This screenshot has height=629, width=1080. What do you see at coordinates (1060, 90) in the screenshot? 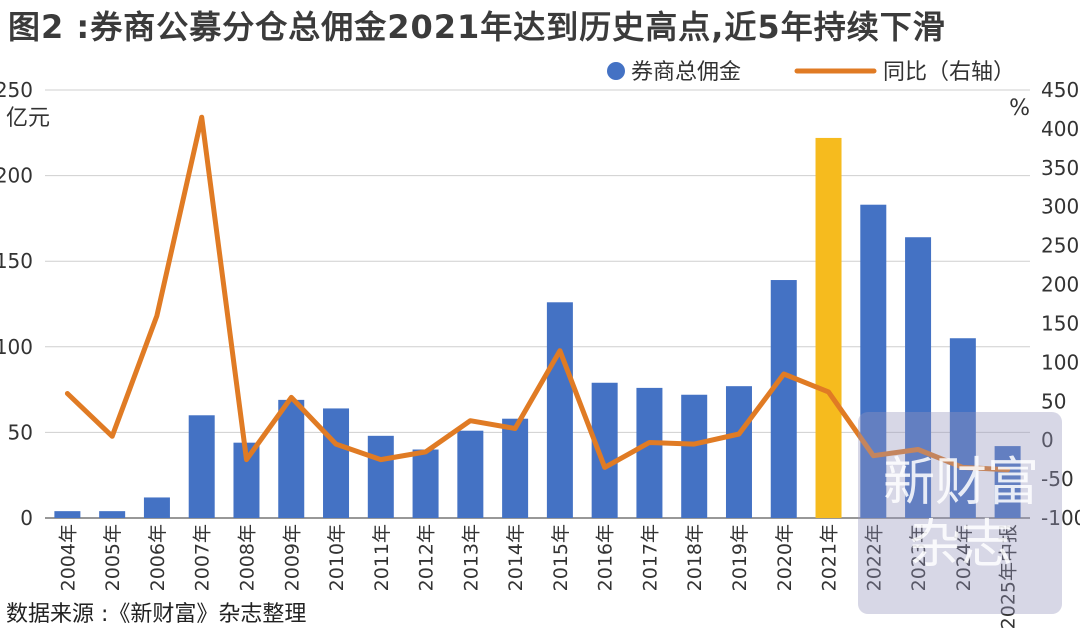
I see `right-tick-label: 450` at bounding box center [1060, 90].